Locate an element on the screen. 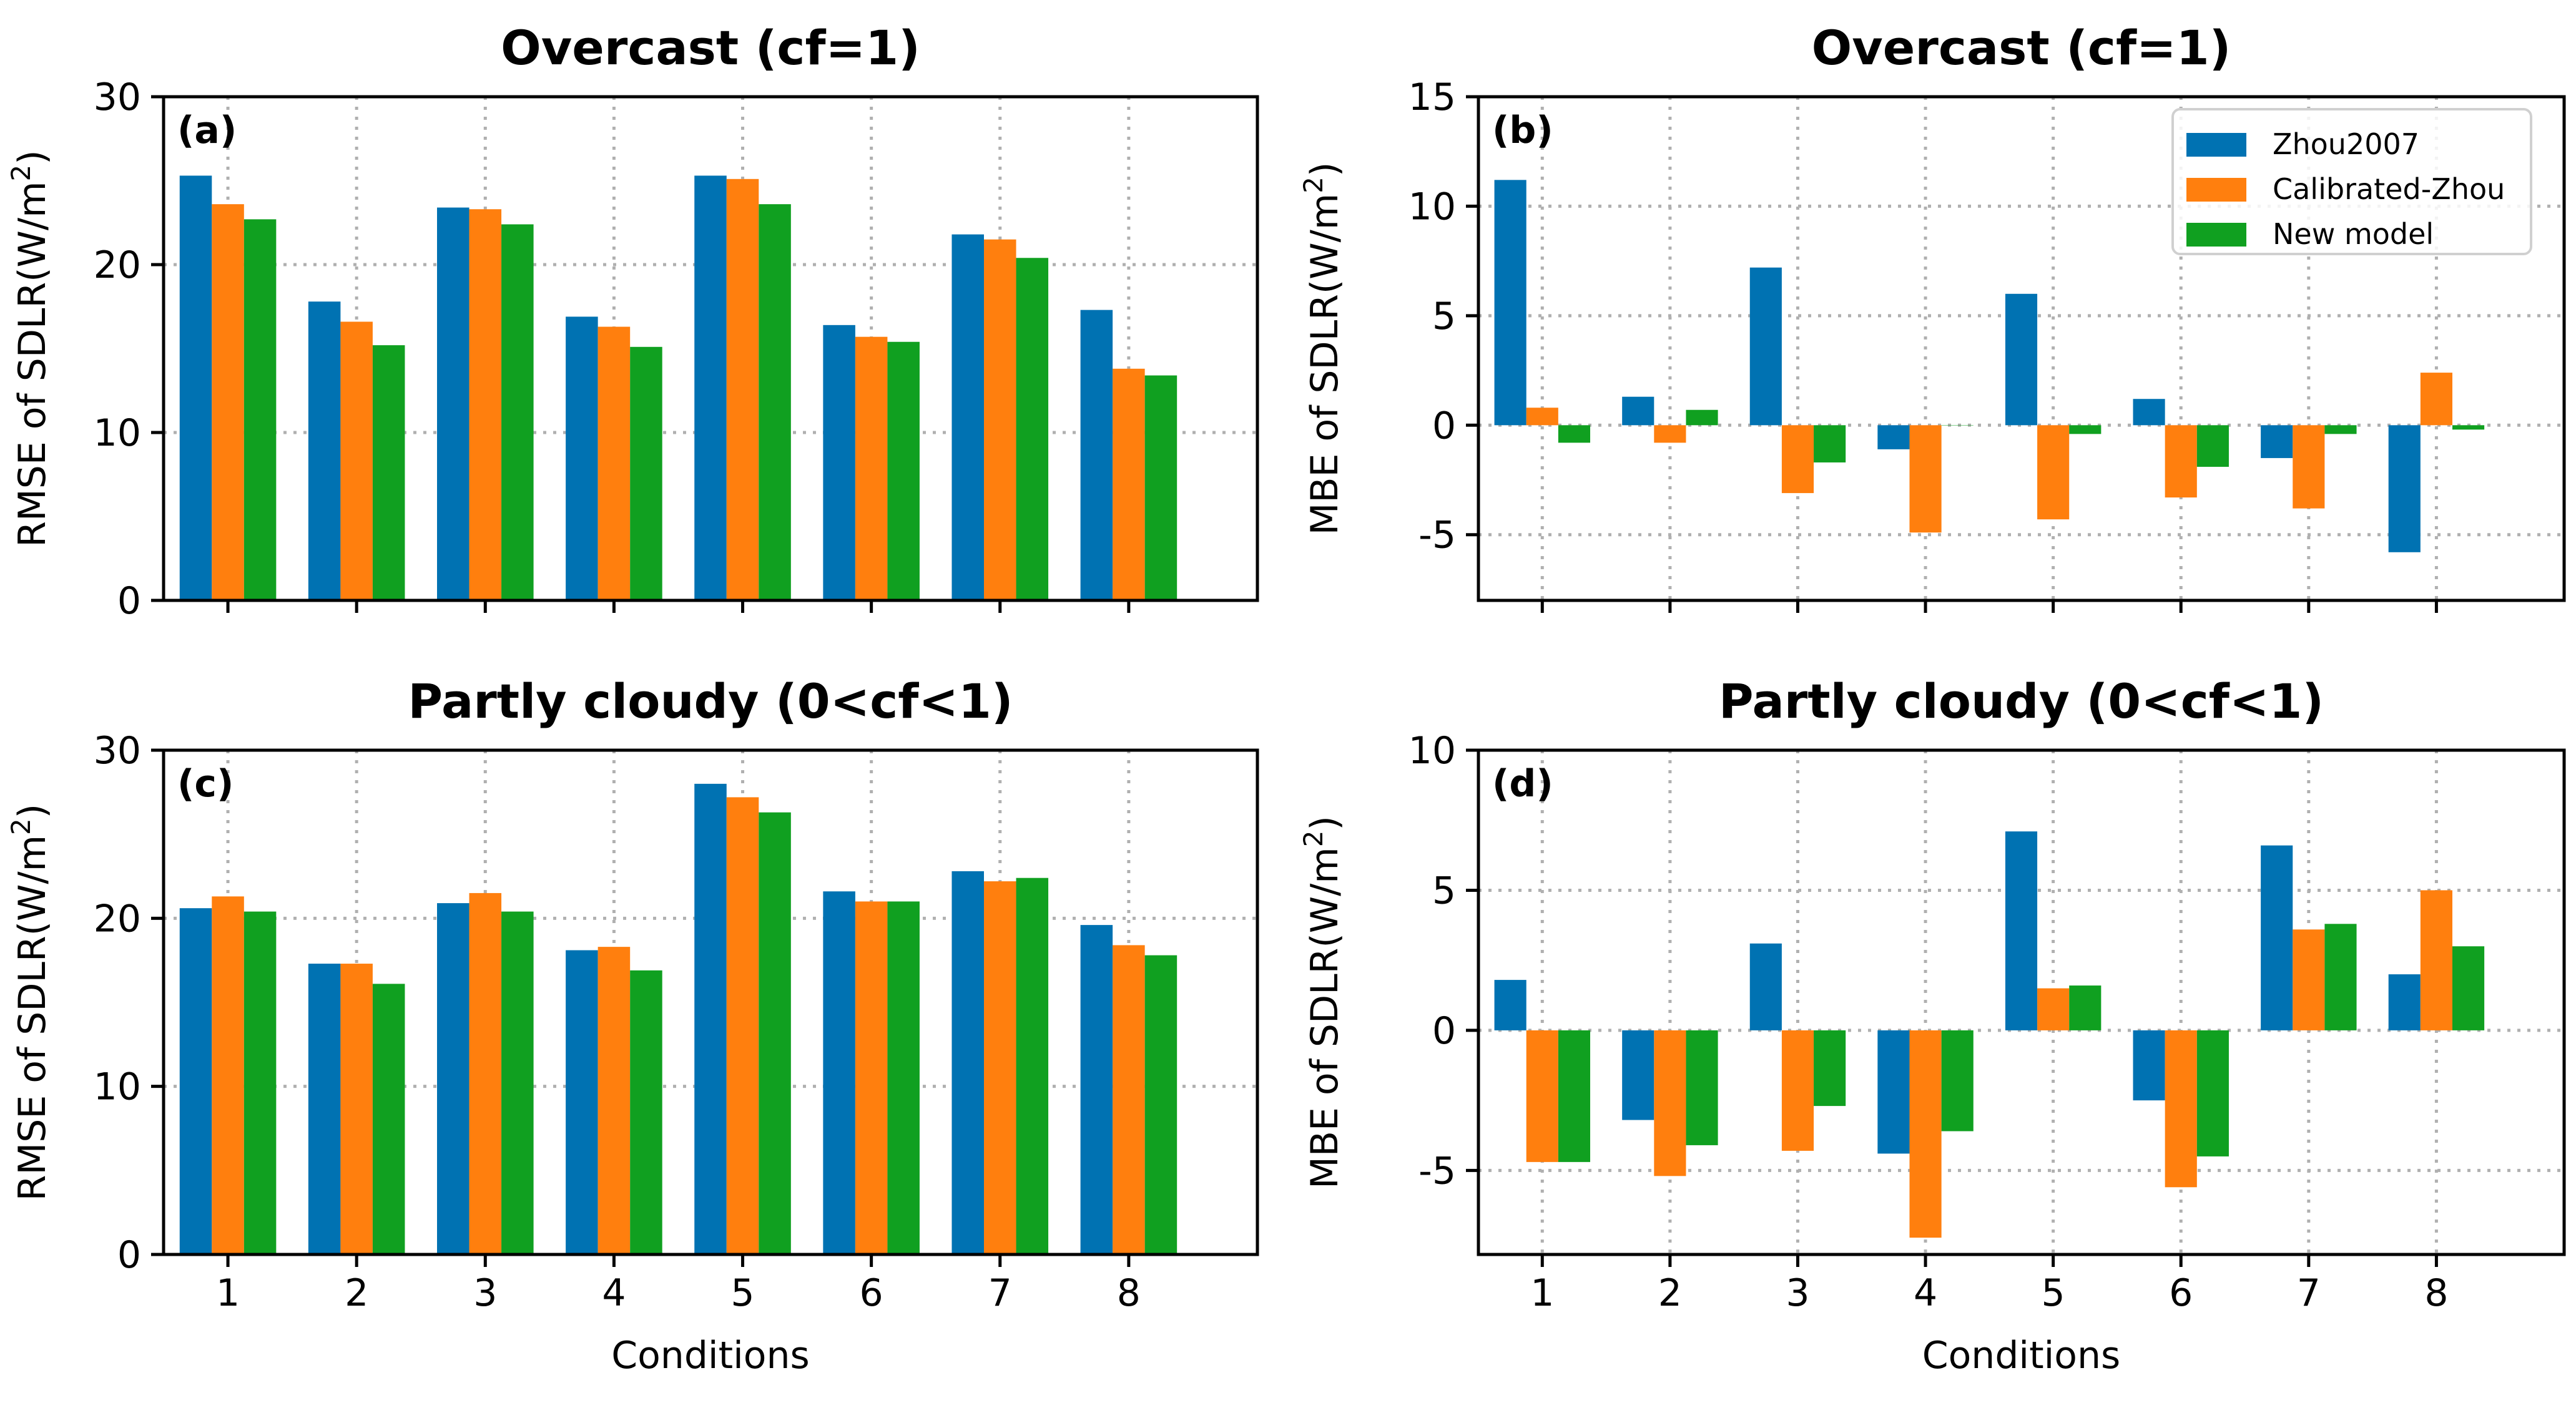  panel-label: (d) is located at coordinates (1522, 784).